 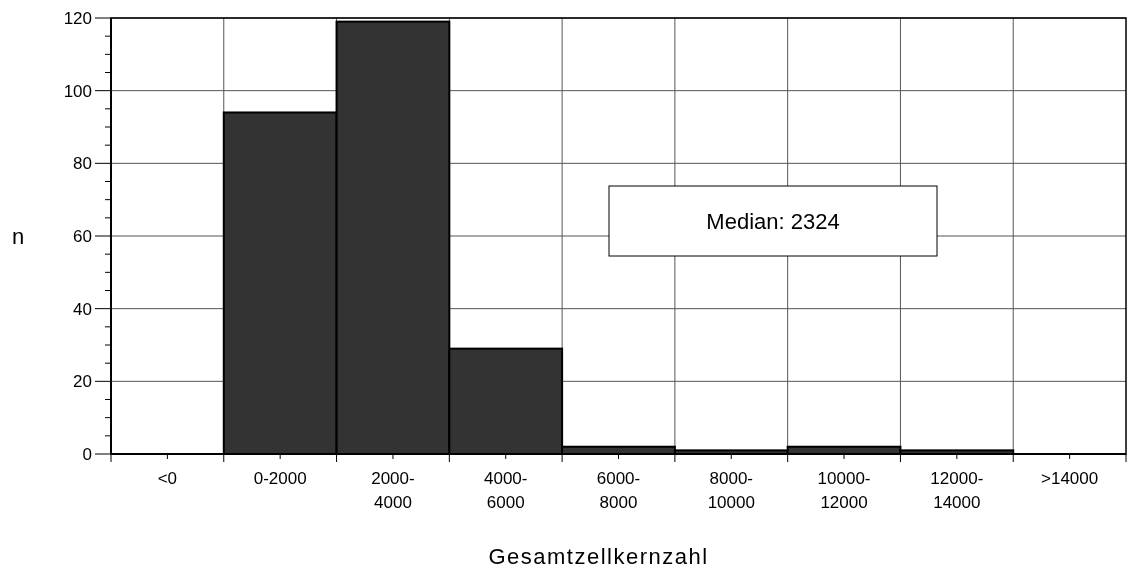 I want to click on y-axis-title: n, so click(x=18, y=236).